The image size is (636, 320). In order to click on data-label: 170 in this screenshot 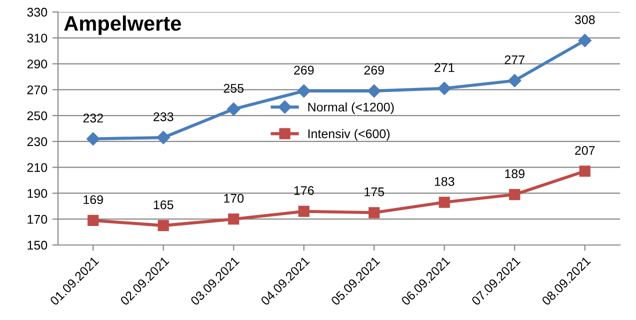, I will do `click(234, 198)`.